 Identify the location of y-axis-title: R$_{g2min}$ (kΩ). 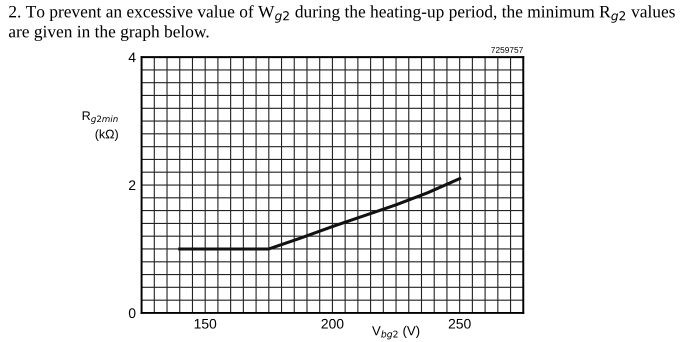
(100, 126).